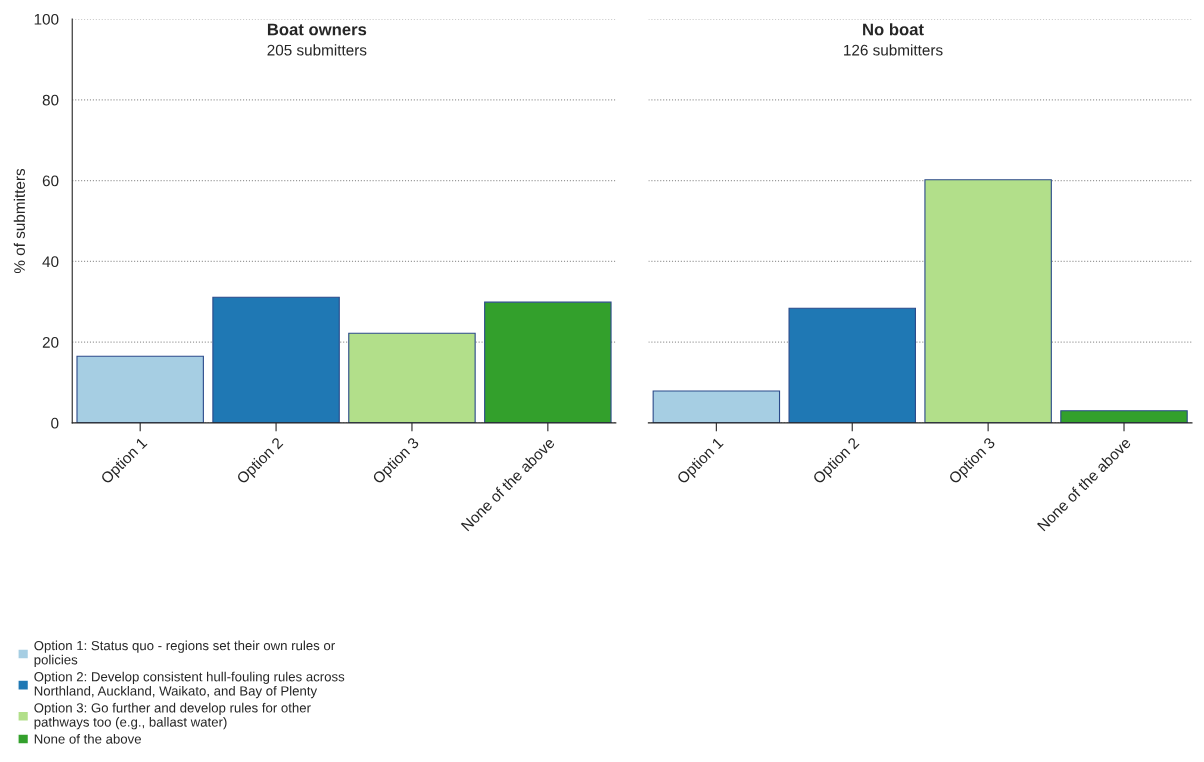  What do you see at coordinates (50, 342) in the screenshot?
I see `y-tick-label: 20` at bounding box center [50, 342].